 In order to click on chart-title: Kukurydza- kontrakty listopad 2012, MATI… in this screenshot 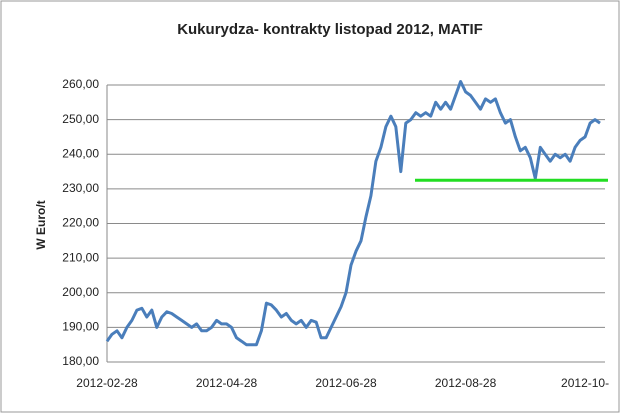, I will do `click(330, 29)`.